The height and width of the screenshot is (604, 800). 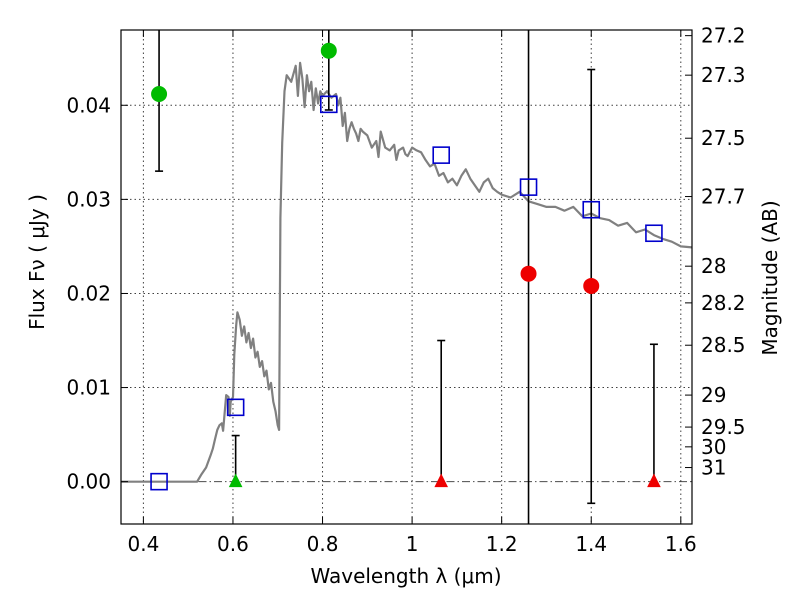 I want to click on x-tick-label: 1, so click(x=412, y=544).